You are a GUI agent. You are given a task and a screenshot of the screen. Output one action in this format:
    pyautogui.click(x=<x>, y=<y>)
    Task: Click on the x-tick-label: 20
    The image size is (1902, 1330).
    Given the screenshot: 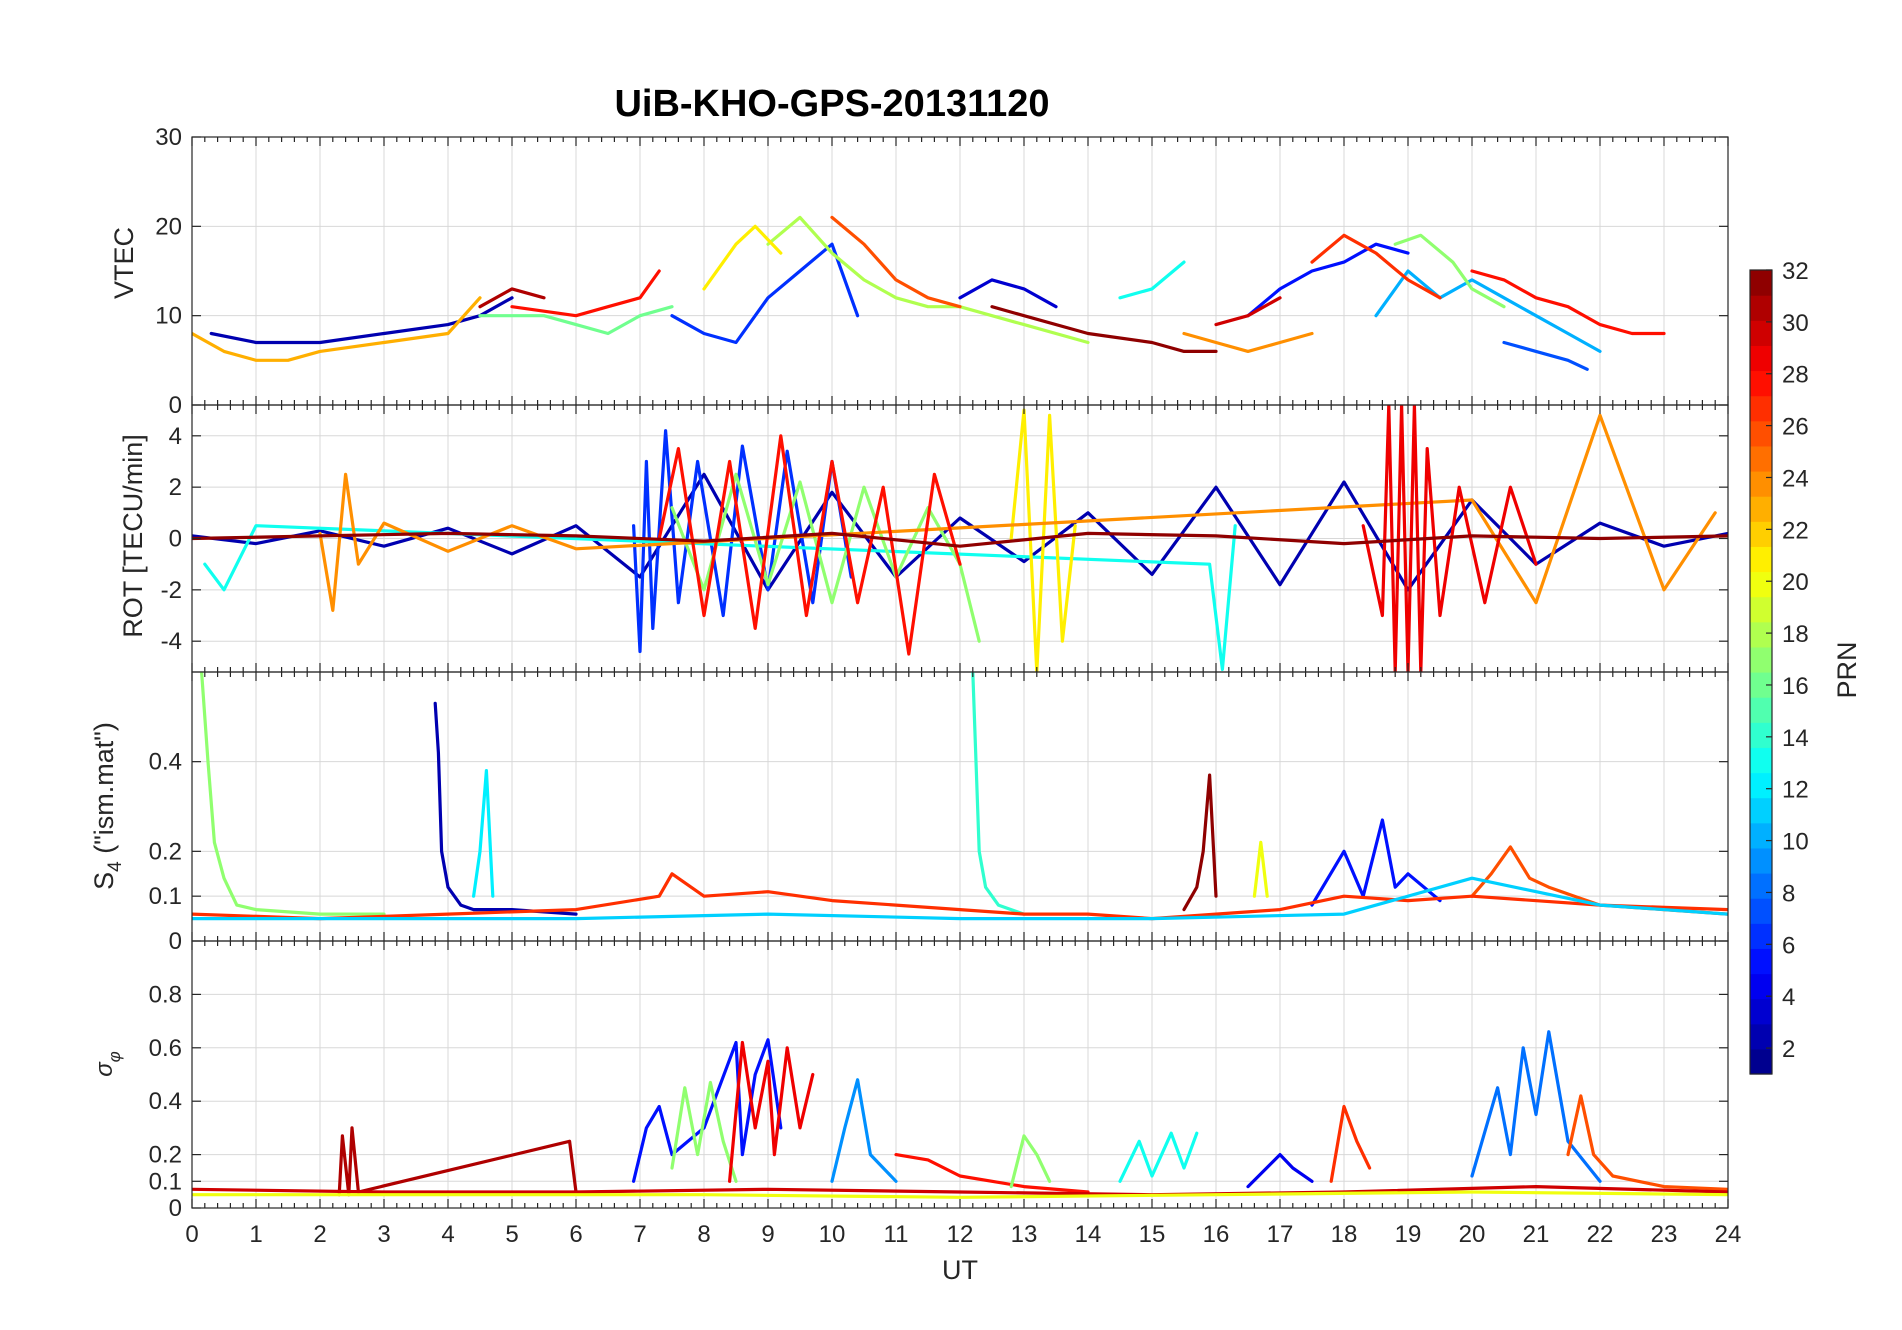 What is the action you would take?
    pyautogui.click(x=1472, y=1234)
    